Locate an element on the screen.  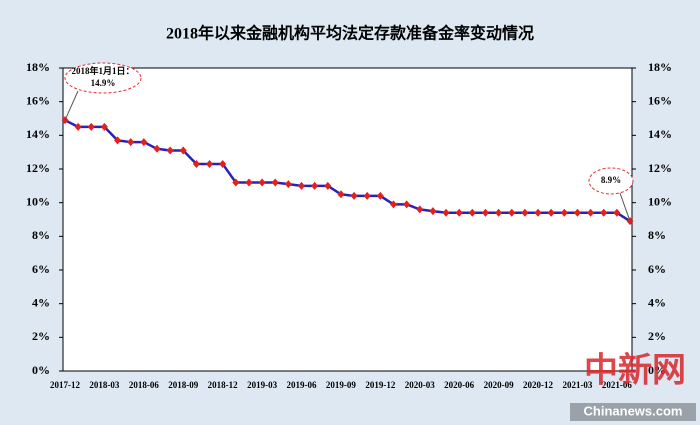
x-tick-label: 2018-06 is located at coordinates (144, 385).